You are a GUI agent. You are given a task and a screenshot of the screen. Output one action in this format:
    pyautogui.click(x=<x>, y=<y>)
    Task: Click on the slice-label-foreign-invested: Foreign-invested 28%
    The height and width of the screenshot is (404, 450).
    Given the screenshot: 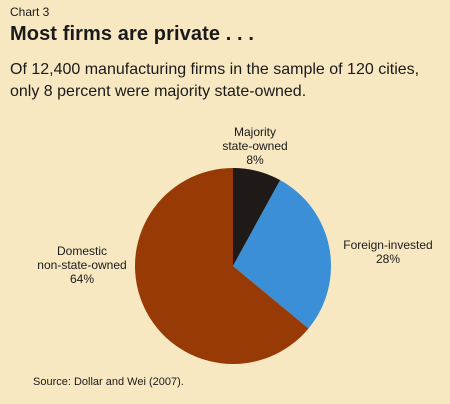 What is the action you would take?
    pyautogui.click(x=388, y=252)
    